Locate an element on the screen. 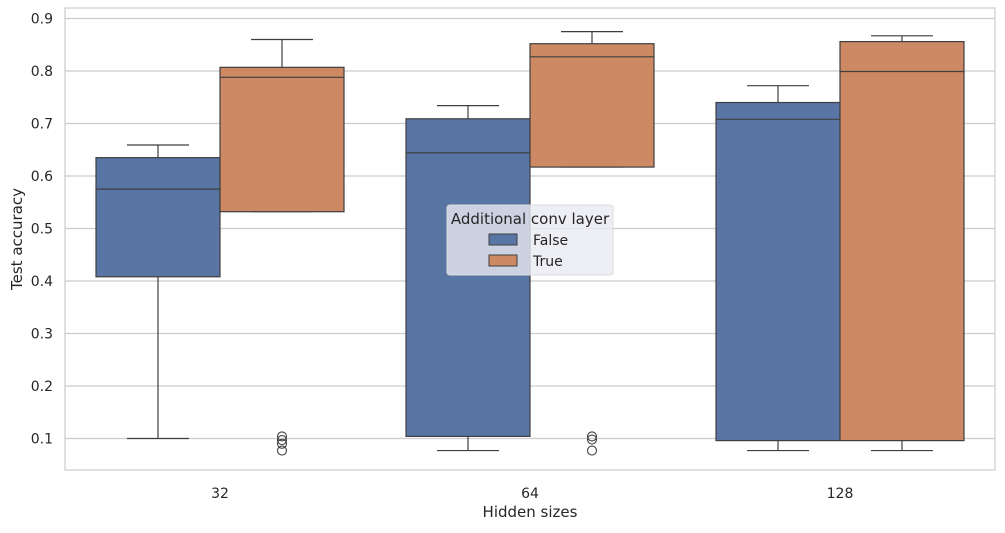  y-tick-label: 0.2 is located at coordinates (42, 387).